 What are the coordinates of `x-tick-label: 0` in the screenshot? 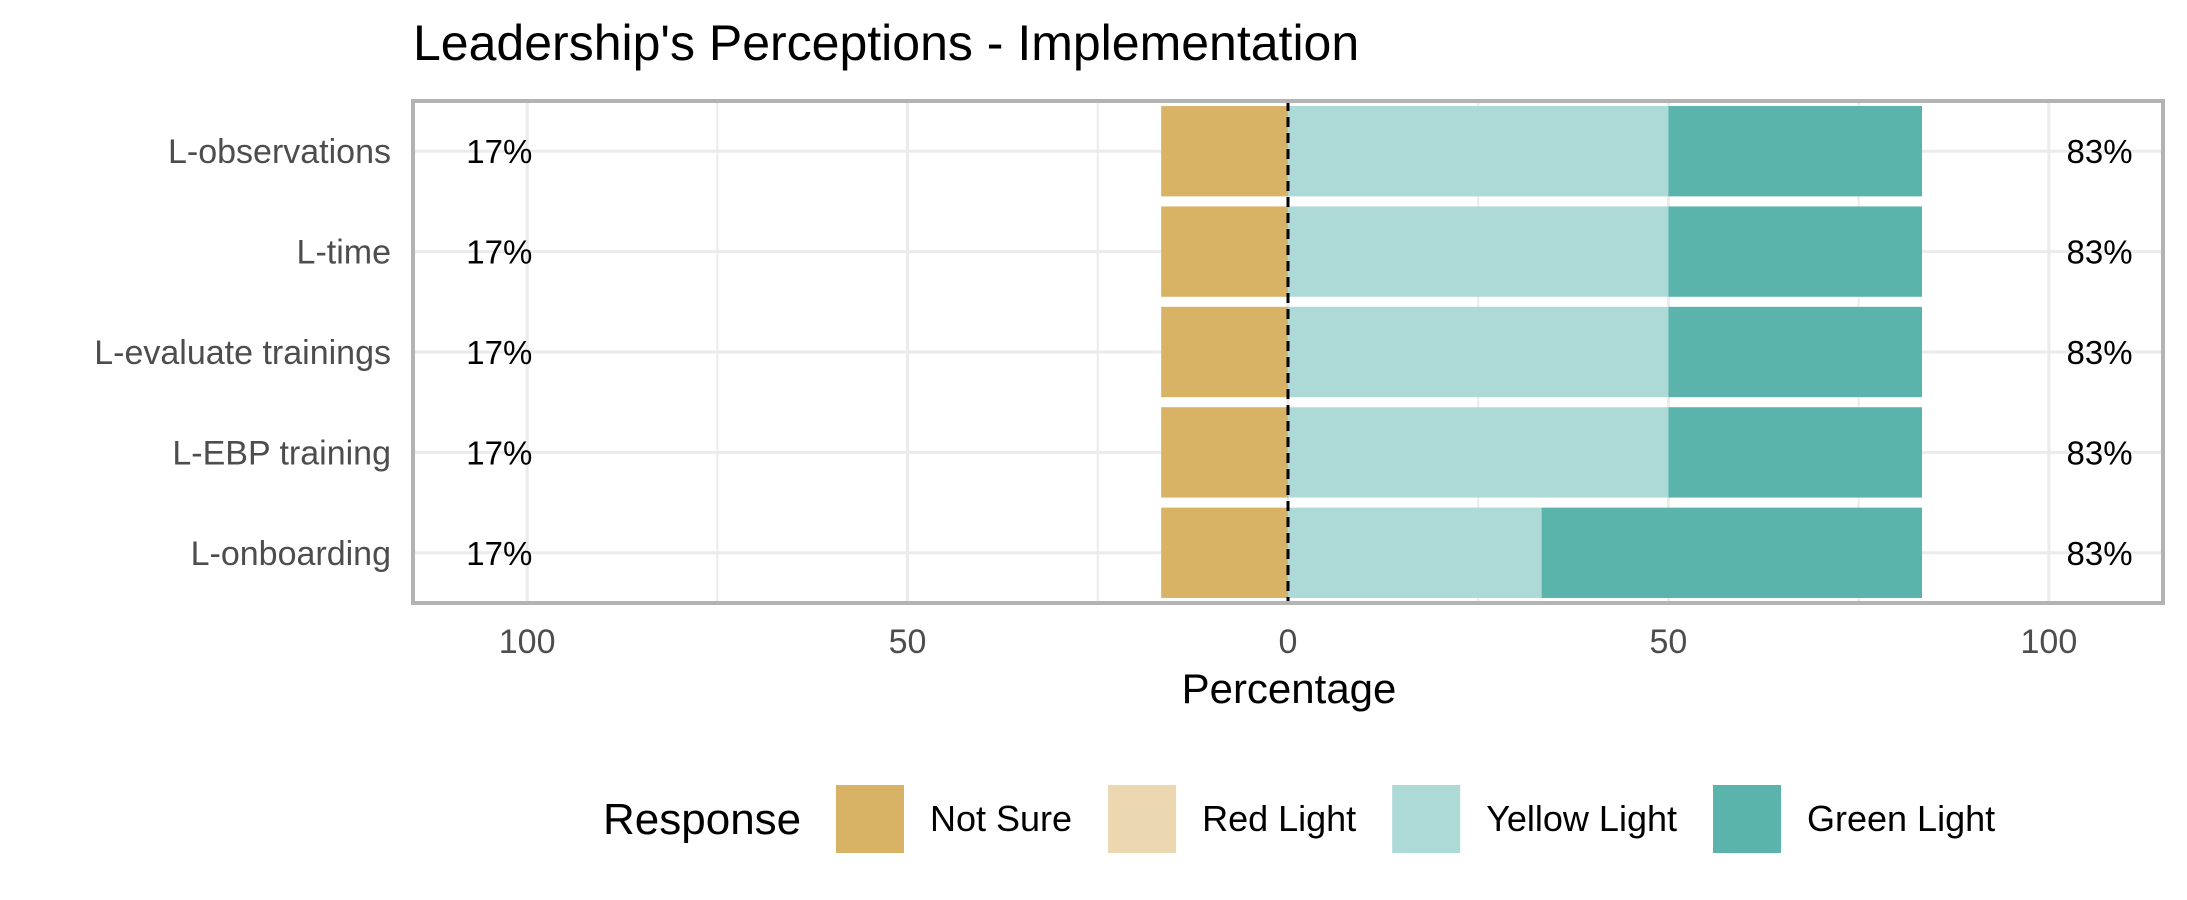 It's located at (1288, 642).